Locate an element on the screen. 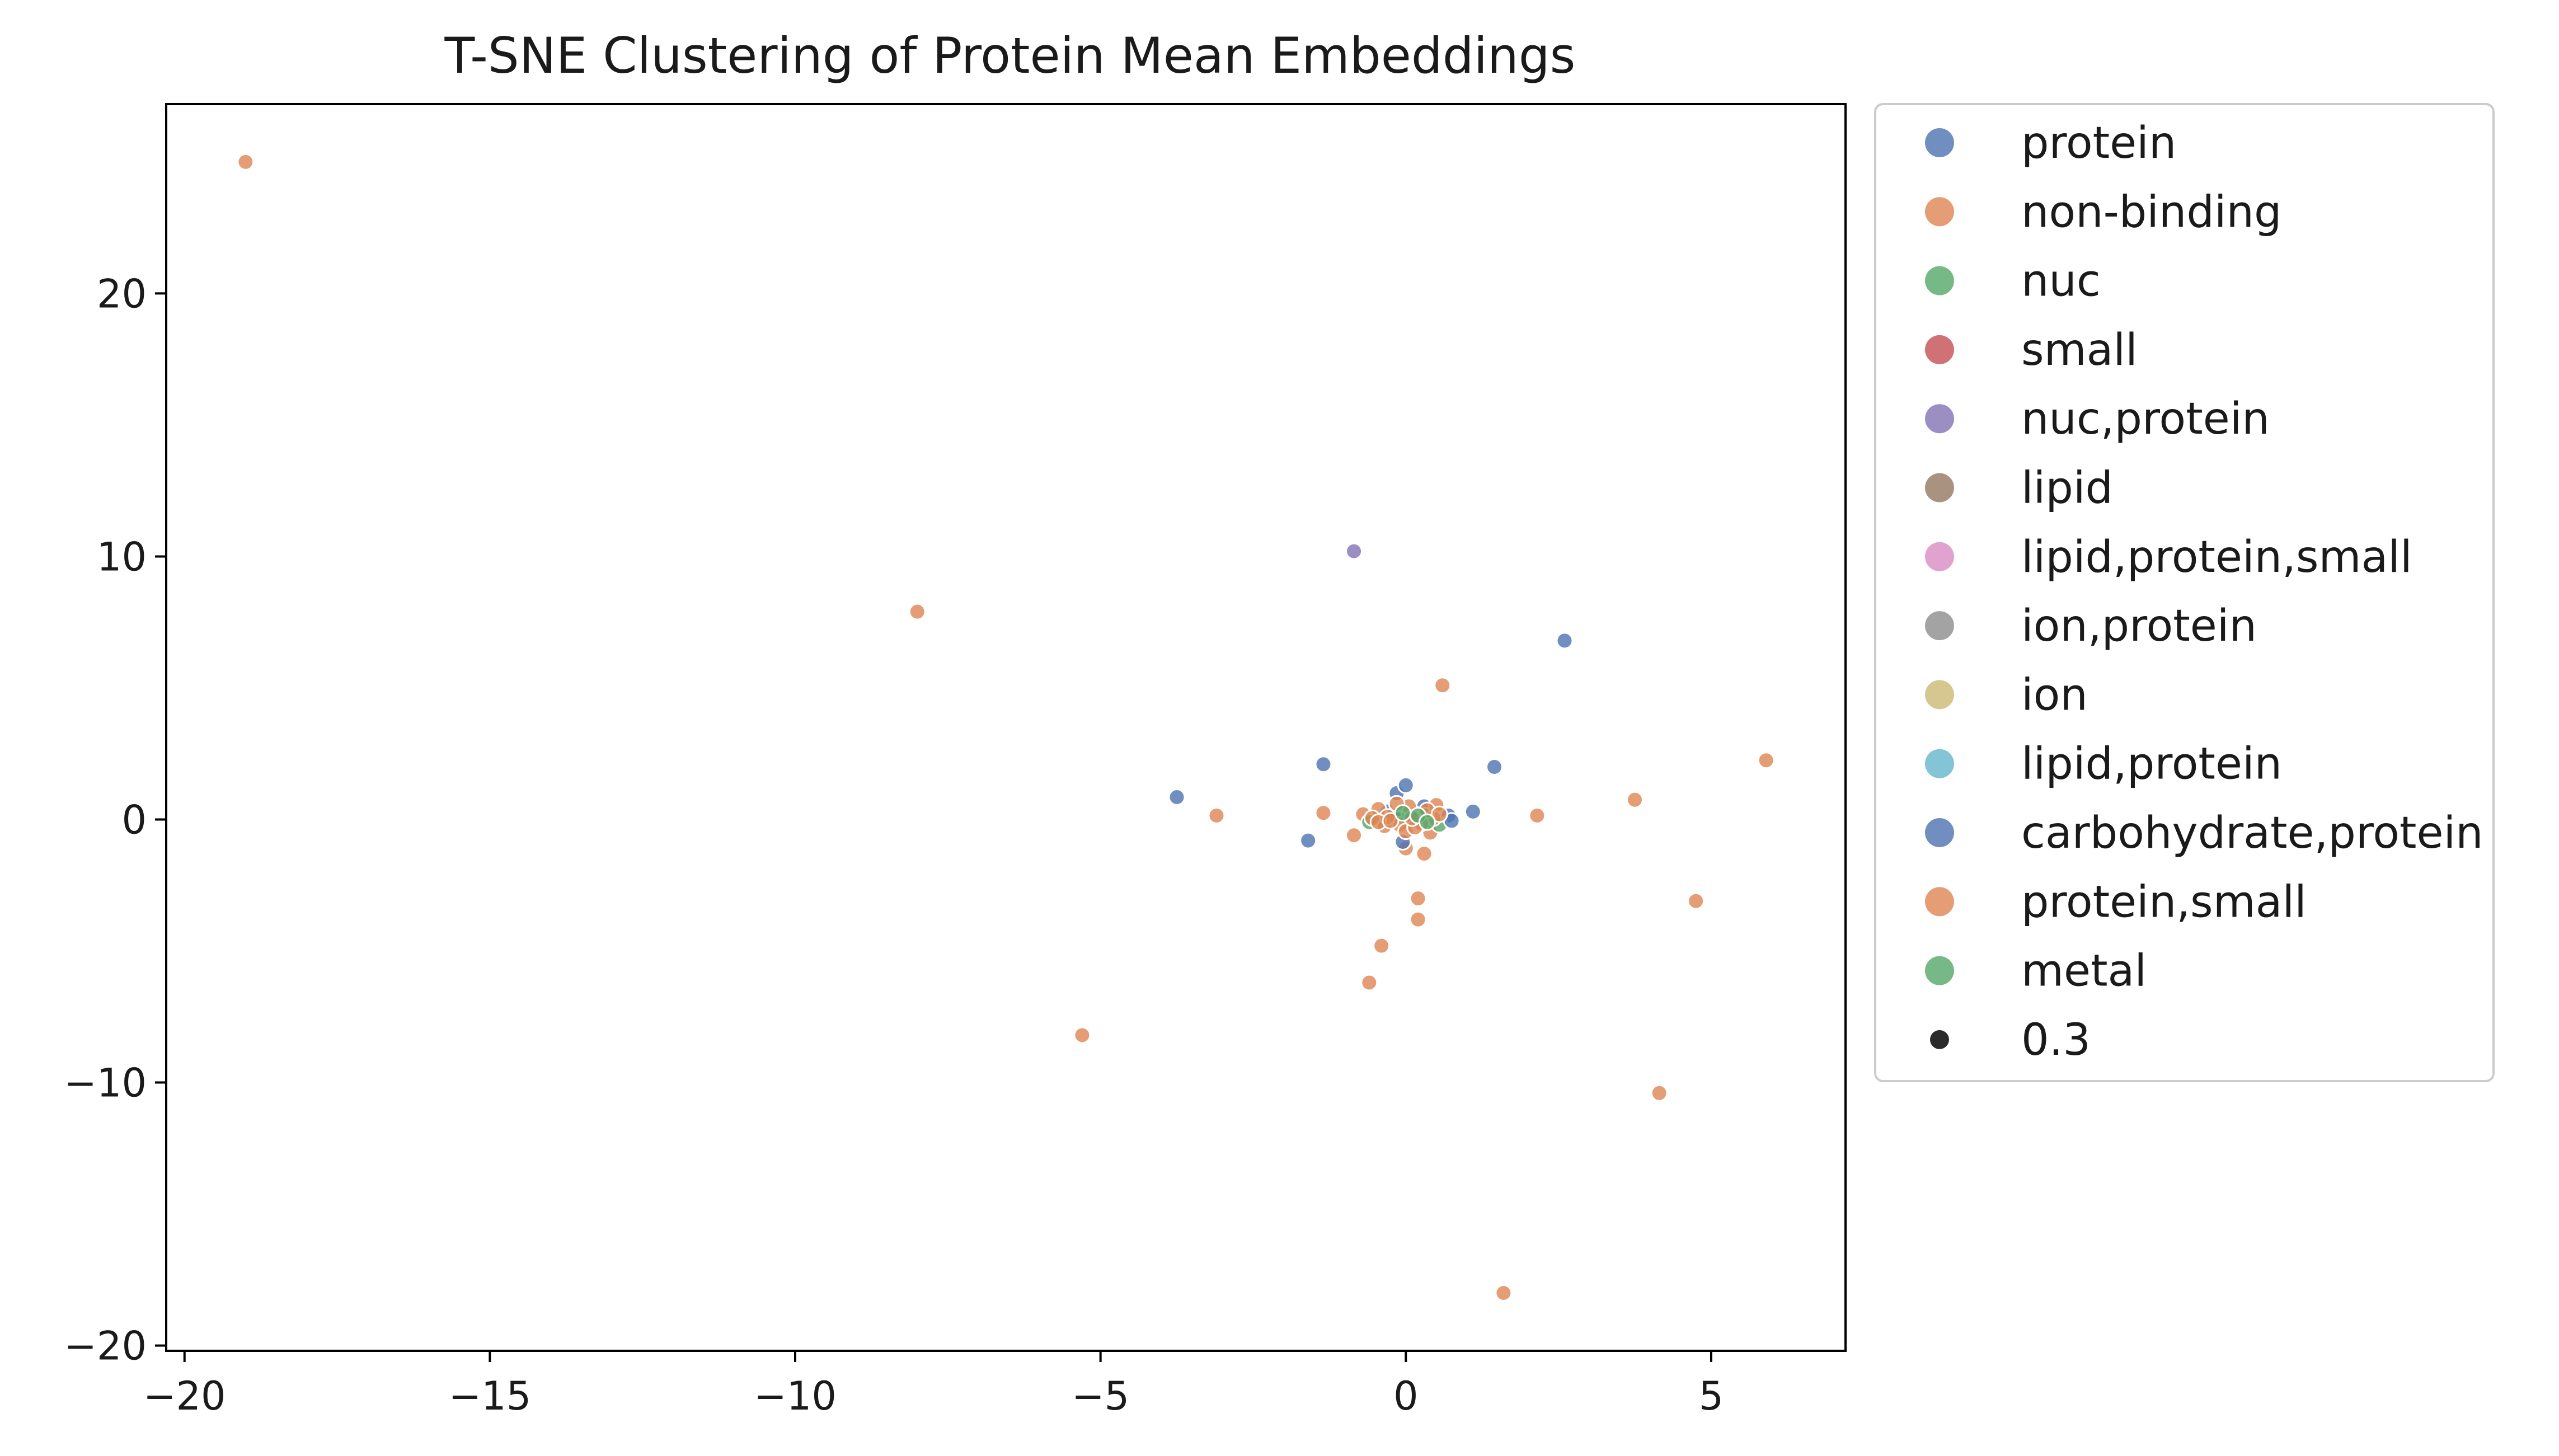 The height and width of the screenshot is (1456, 2559). legend-label: non-binding is located at coordinates (2151, 212).